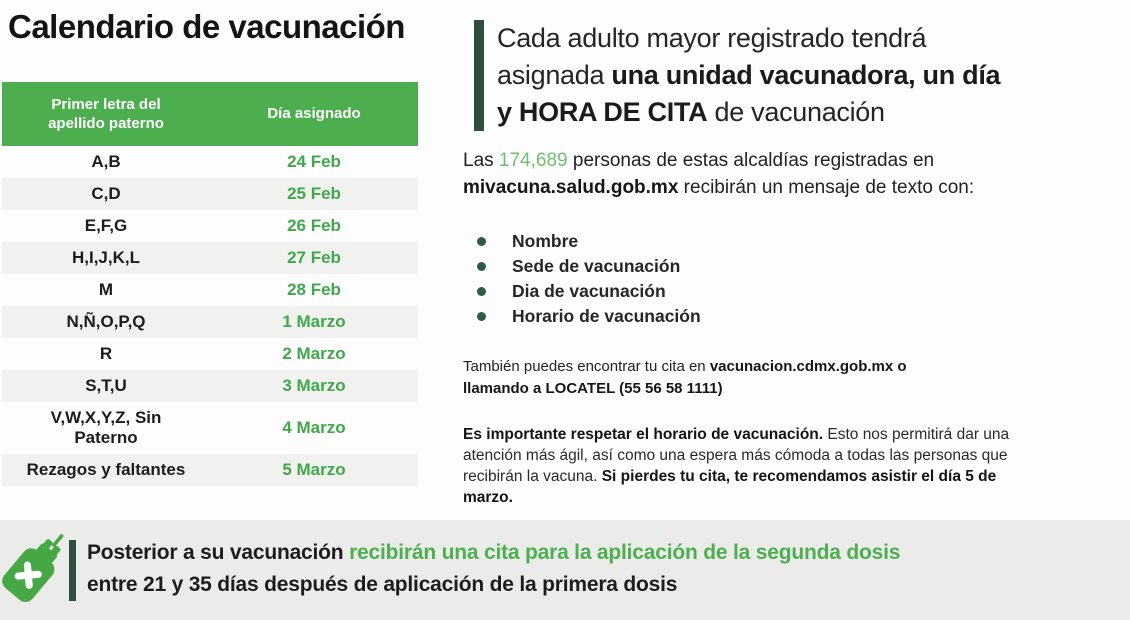 Image resolution: width=1130 pixels, height=620 pixels. What do you see at coordinates (314, 193) in the screenshot?
I see `day-cell: 25 Feb` at bounding box center [314, 193].